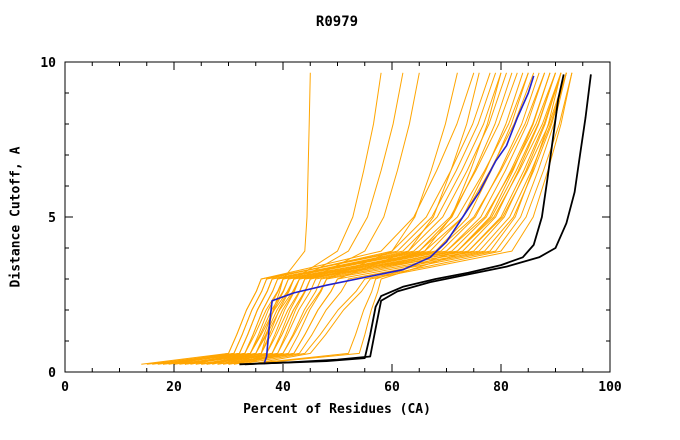 The width and height of the screenshot is (680, 440). I want to click on y-tick-label: 0, so click(52, 373).